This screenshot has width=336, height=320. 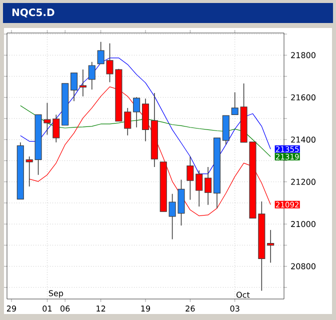 What do you see at coordinates (303, 55) in the screenshot?
I see `y-tick-label: 21800` at bounding box center [303, 55].